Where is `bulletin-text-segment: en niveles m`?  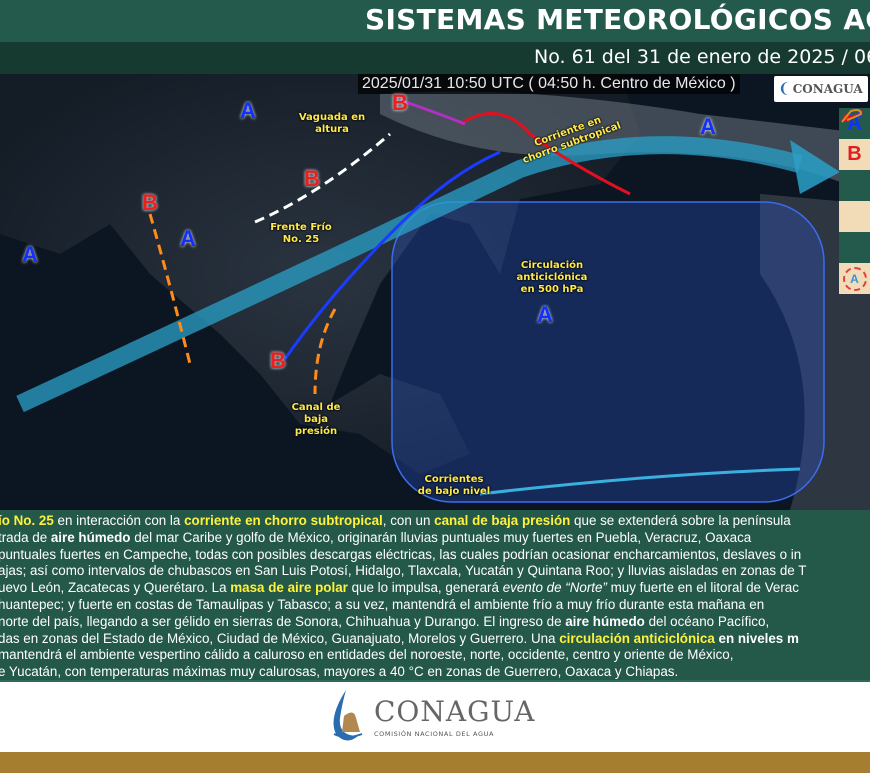 bulletin-text-segment: en niveles m is located at coordinates (756, 638).